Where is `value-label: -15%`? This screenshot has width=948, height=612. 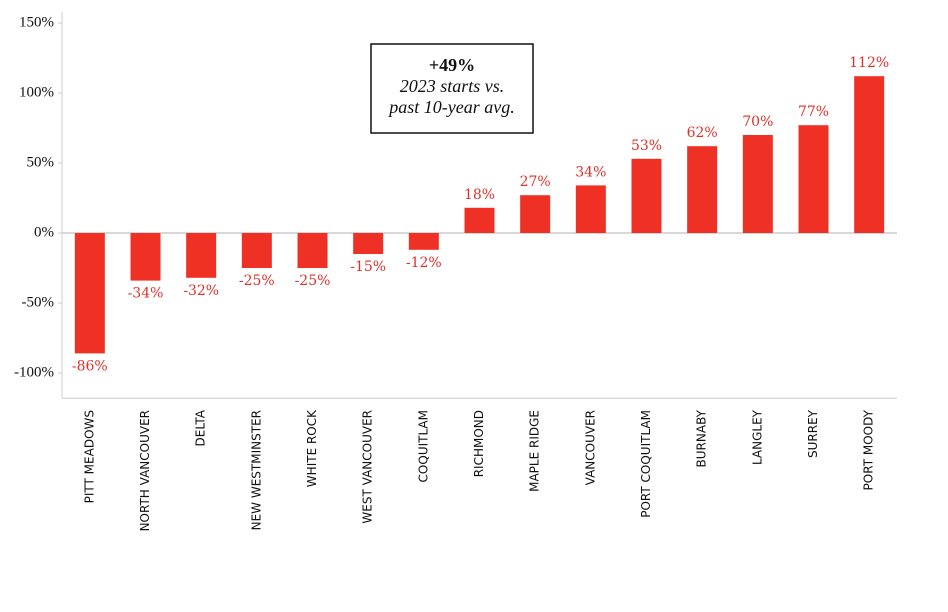 value-label: -15% is located at coordinates (368, 267).